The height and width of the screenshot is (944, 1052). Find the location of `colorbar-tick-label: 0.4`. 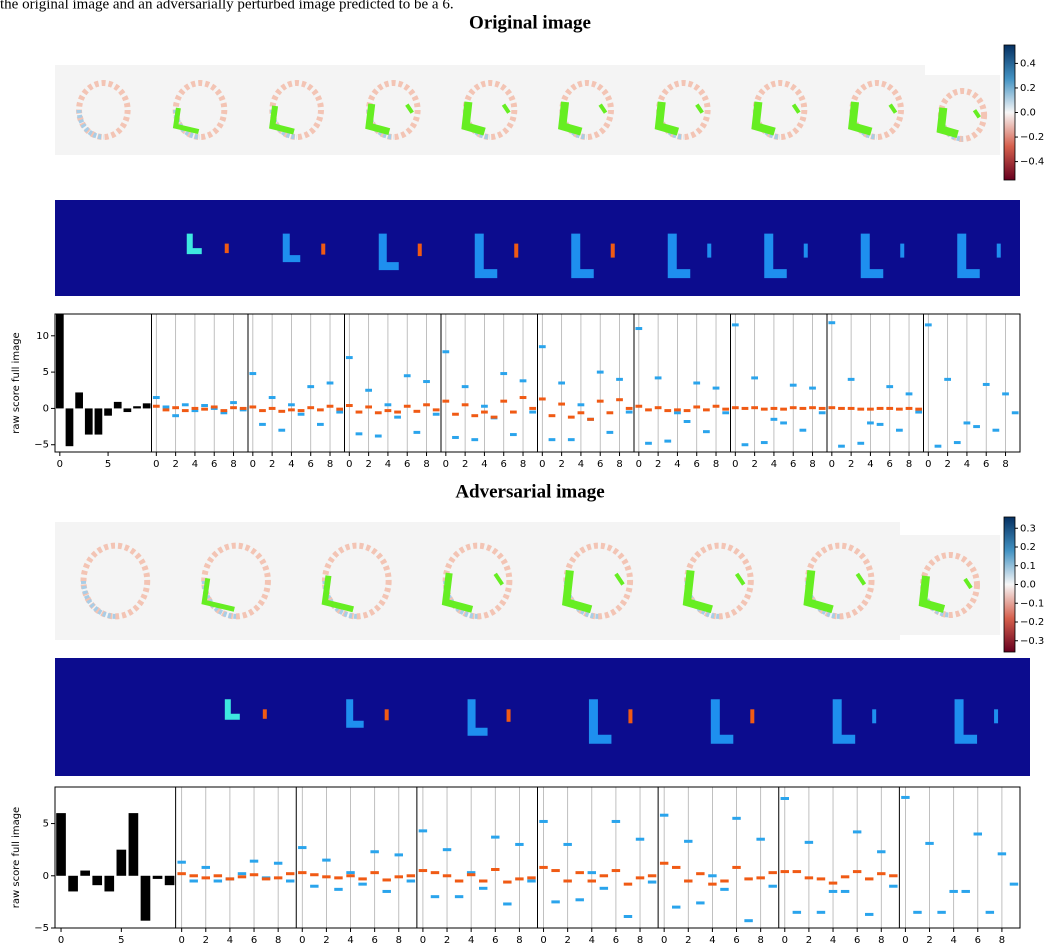

colorbar-tick-label: 0.4 is located at coordinates (1028, 63).